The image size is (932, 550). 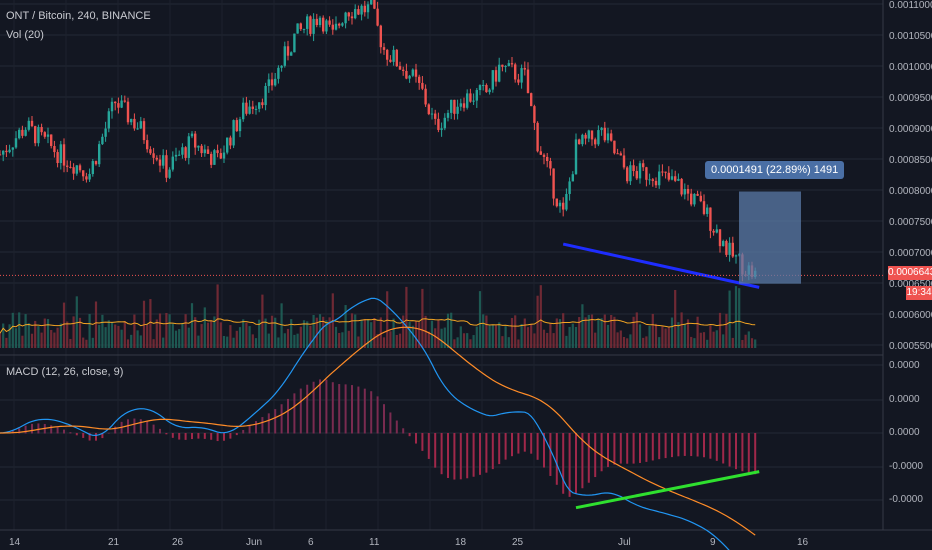 What do you see at coordinates (65, 372) in the screenshot?
I see `macd-legend: MACD (12, 26, close, 9)` at bounding box center [65, 372].